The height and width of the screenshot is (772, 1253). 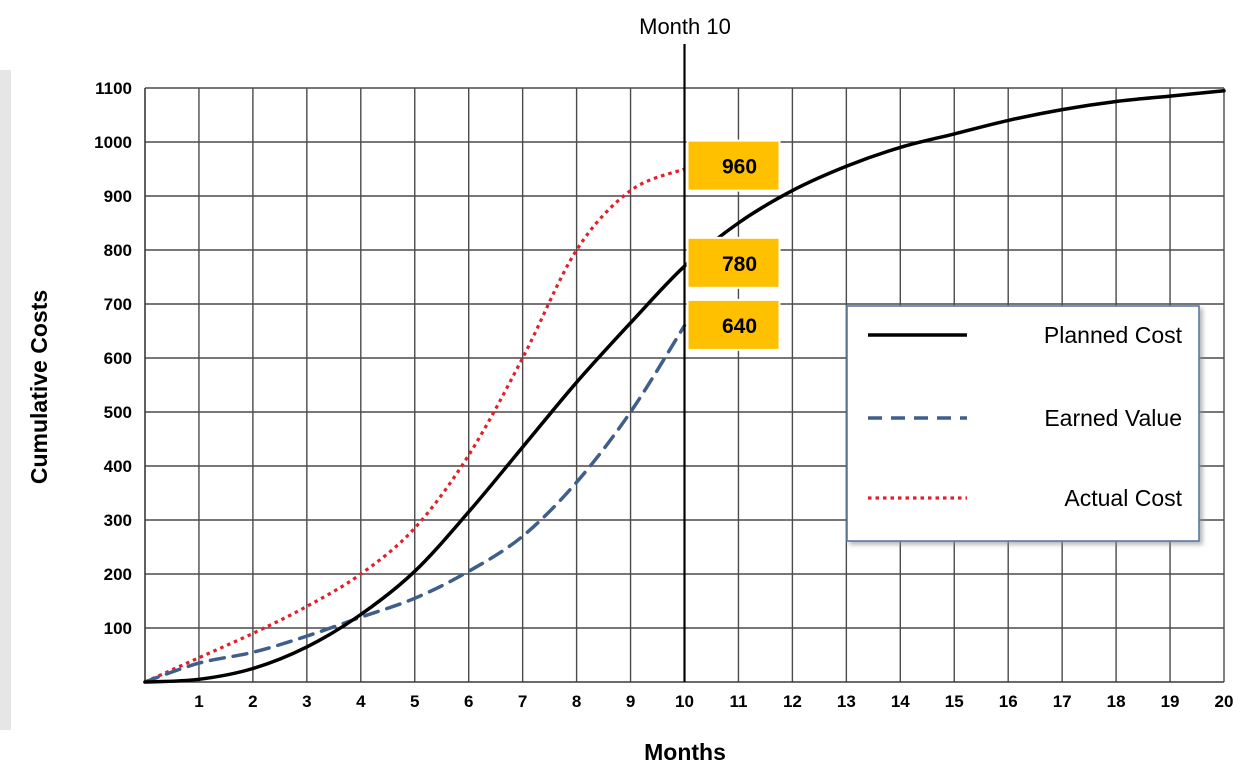 I want to click on legend-label: Planned Cost, so click(x=1113, y=335).